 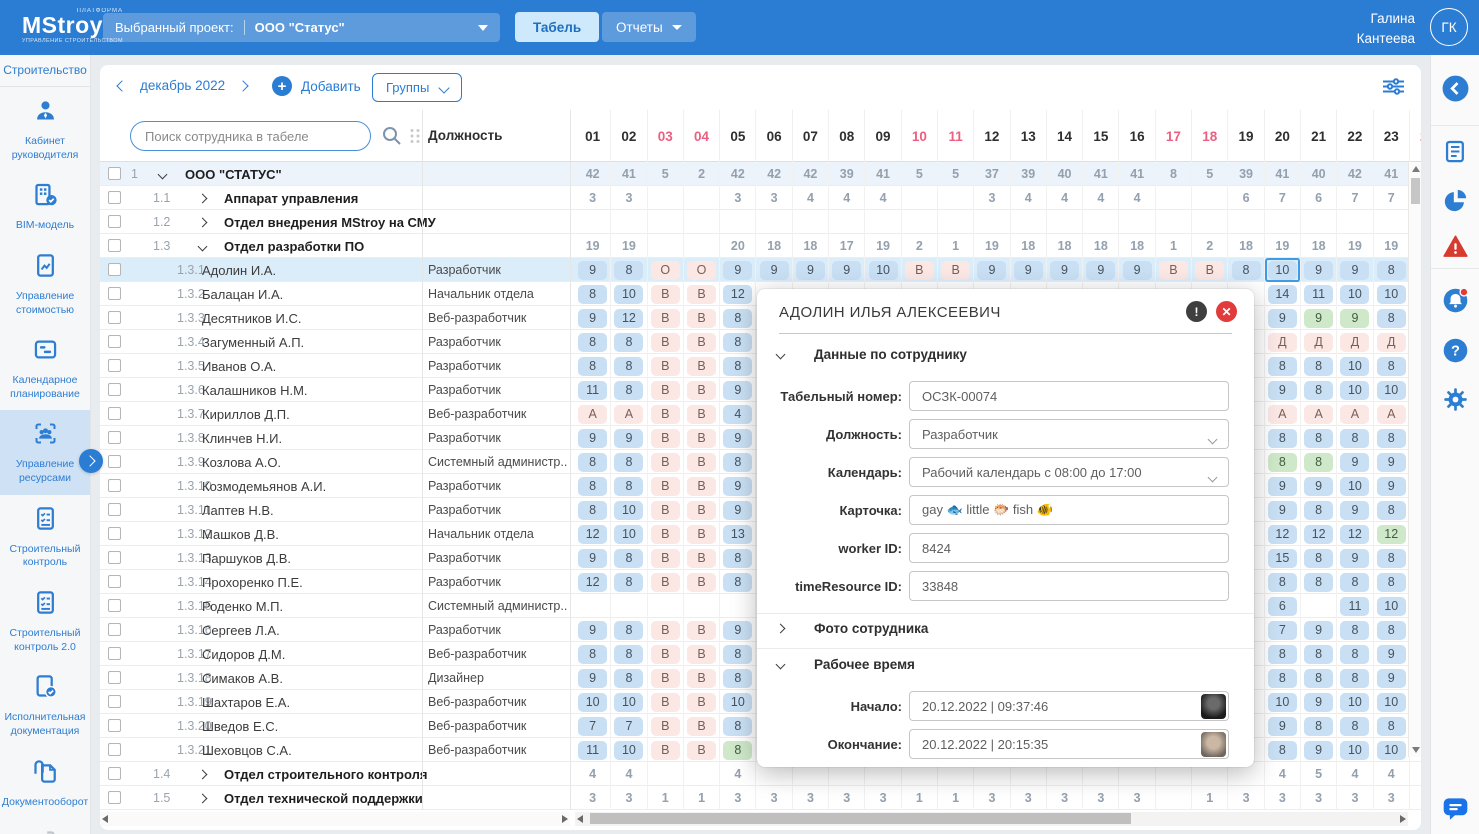 I want to click on section-work-time: Рабочее время, so click(x=845, y=664).